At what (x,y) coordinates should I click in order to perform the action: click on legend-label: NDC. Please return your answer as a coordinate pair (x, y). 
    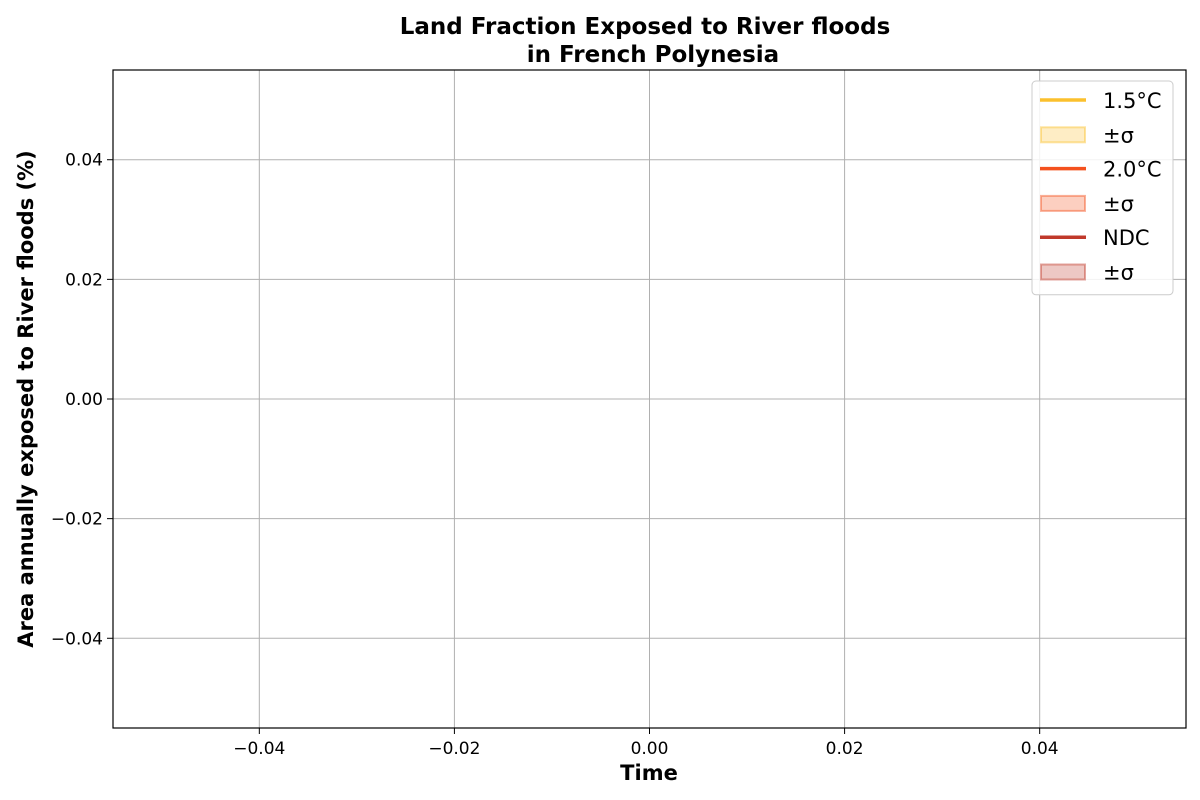
    Looking at the image, I should click on (1126, 238).